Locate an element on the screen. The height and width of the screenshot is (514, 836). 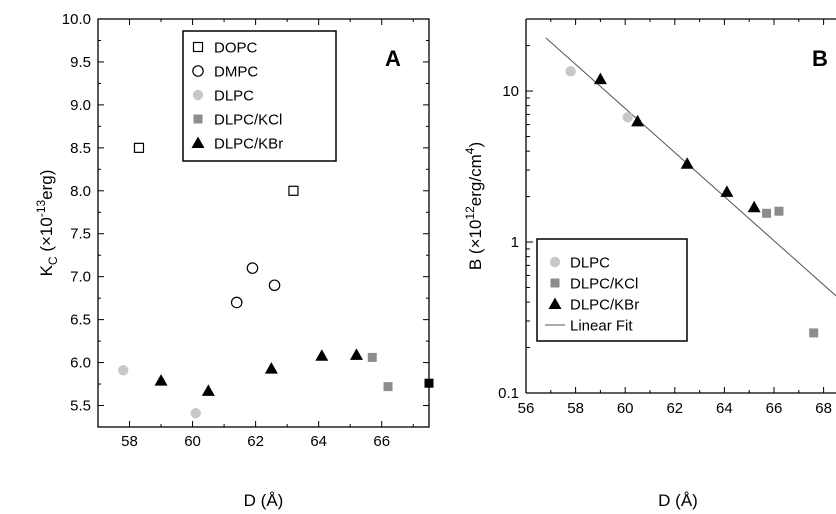
y-axis-title-b-units-exponent: 4 is located at coordinates (470, 150).